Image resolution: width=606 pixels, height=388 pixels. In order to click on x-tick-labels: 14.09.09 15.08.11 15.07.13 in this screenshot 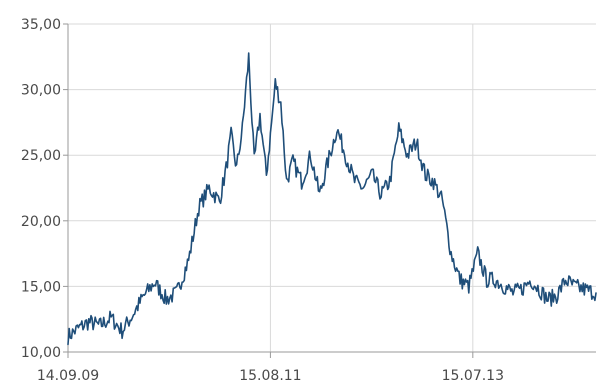, I will do `click(270, 368)`.